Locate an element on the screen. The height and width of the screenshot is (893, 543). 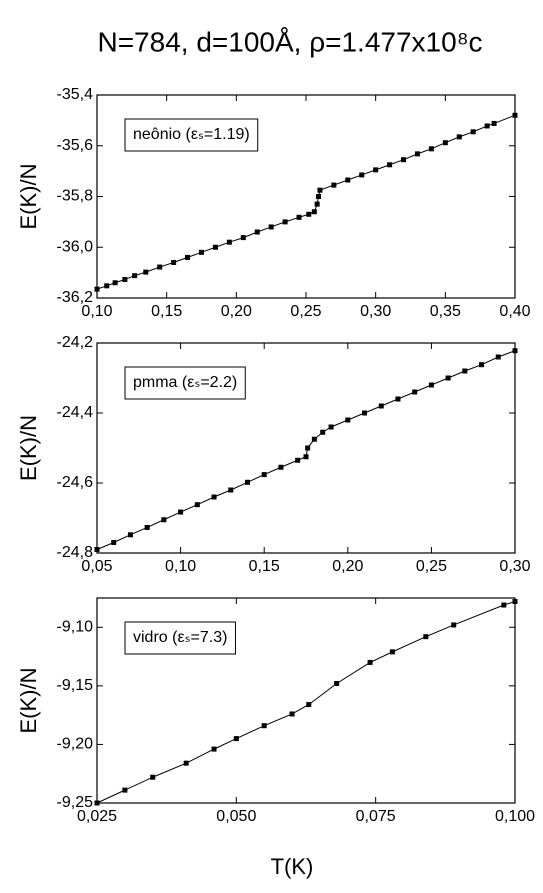
x-tick-label: 0,050 is located at coordinates (236, 816).